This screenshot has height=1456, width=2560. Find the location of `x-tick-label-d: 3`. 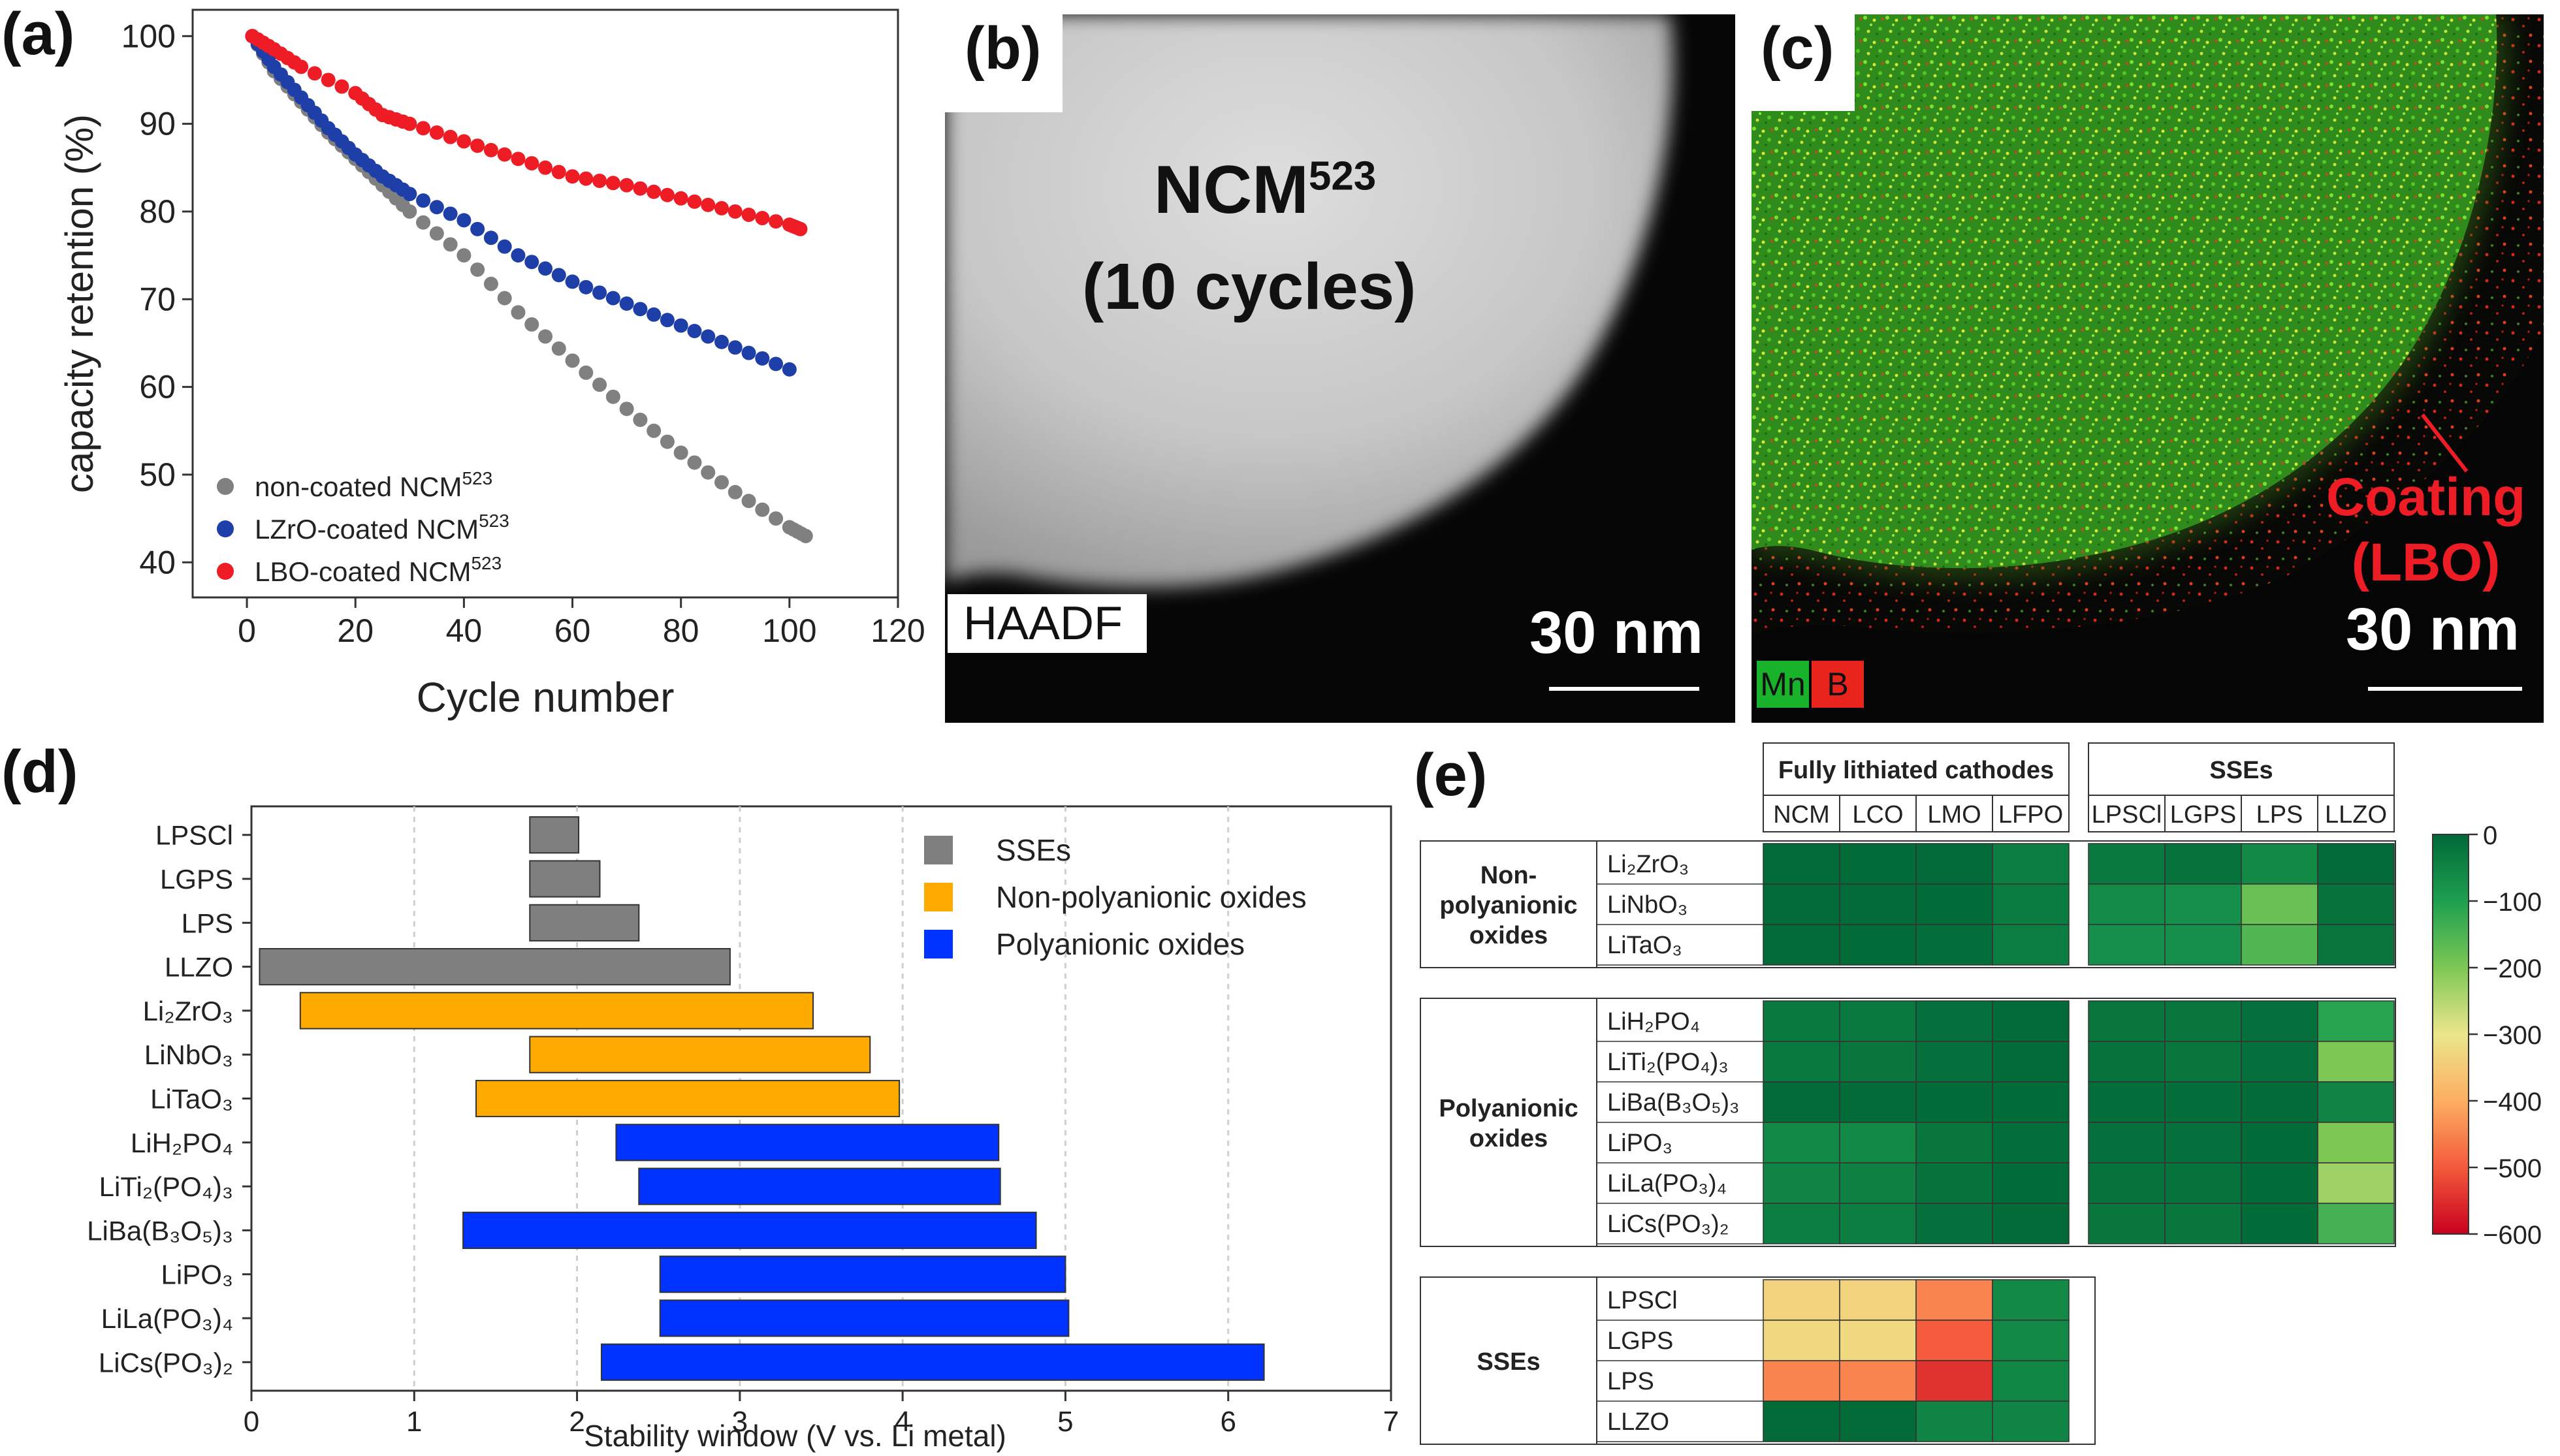

x-tick-label-d: 3 is located at coordinates (740, 1422).